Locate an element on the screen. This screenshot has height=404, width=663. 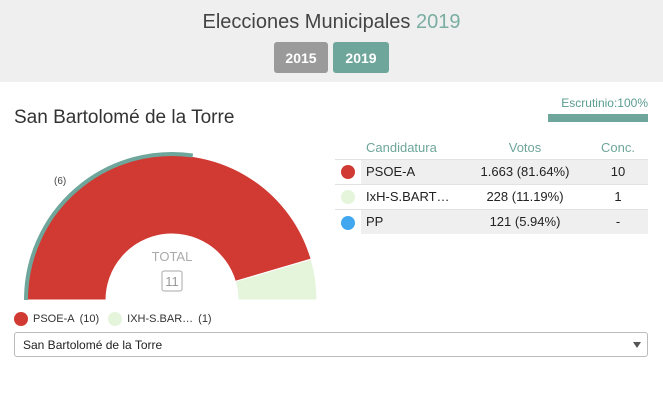
escrutinio-progress-bar is located at coordinates (598, 118).